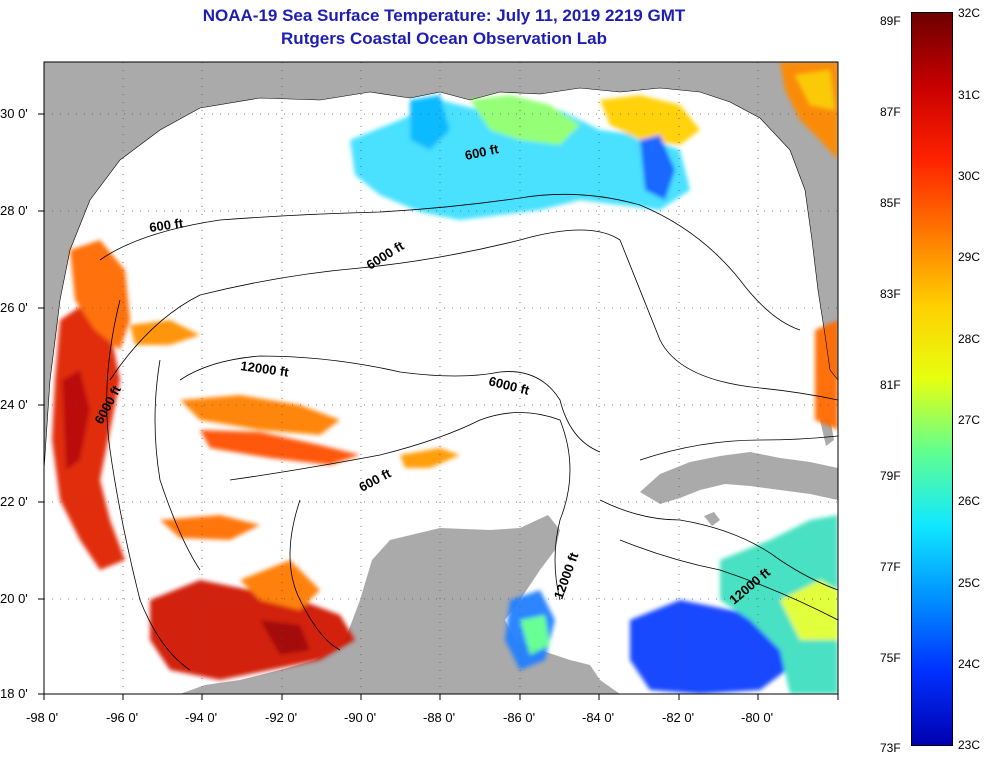 This screenshot has height=761, width=992. What do you see at coordinates (890, 203) in the screenshot?
I see `colorbar-f-label: 85F` at bounding box center [890, 203].